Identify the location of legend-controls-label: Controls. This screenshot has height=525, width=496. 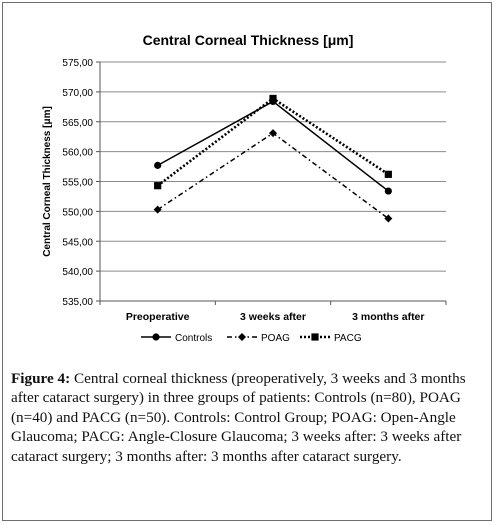
(193, 338).